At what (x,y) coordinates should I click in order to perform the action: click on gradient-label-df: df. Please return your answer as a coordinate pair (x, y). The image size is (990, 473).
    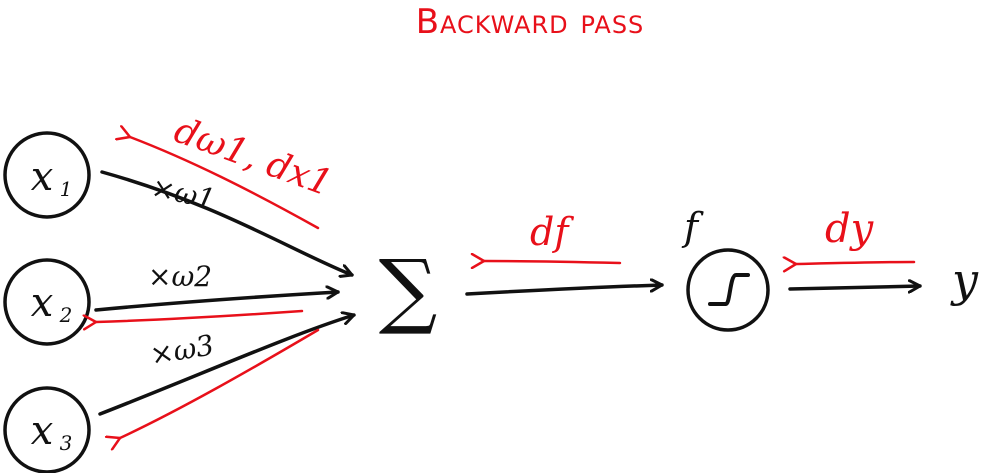
    Looking at the image, I should click on (552, 232).